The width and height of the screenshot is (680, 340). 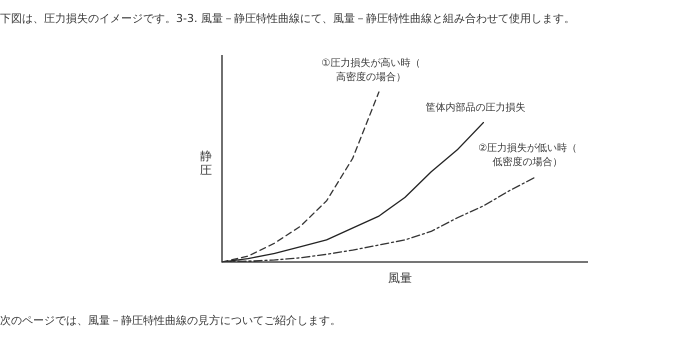 I want to click on x-axis-title: 風量, so click(x=400, y=278).